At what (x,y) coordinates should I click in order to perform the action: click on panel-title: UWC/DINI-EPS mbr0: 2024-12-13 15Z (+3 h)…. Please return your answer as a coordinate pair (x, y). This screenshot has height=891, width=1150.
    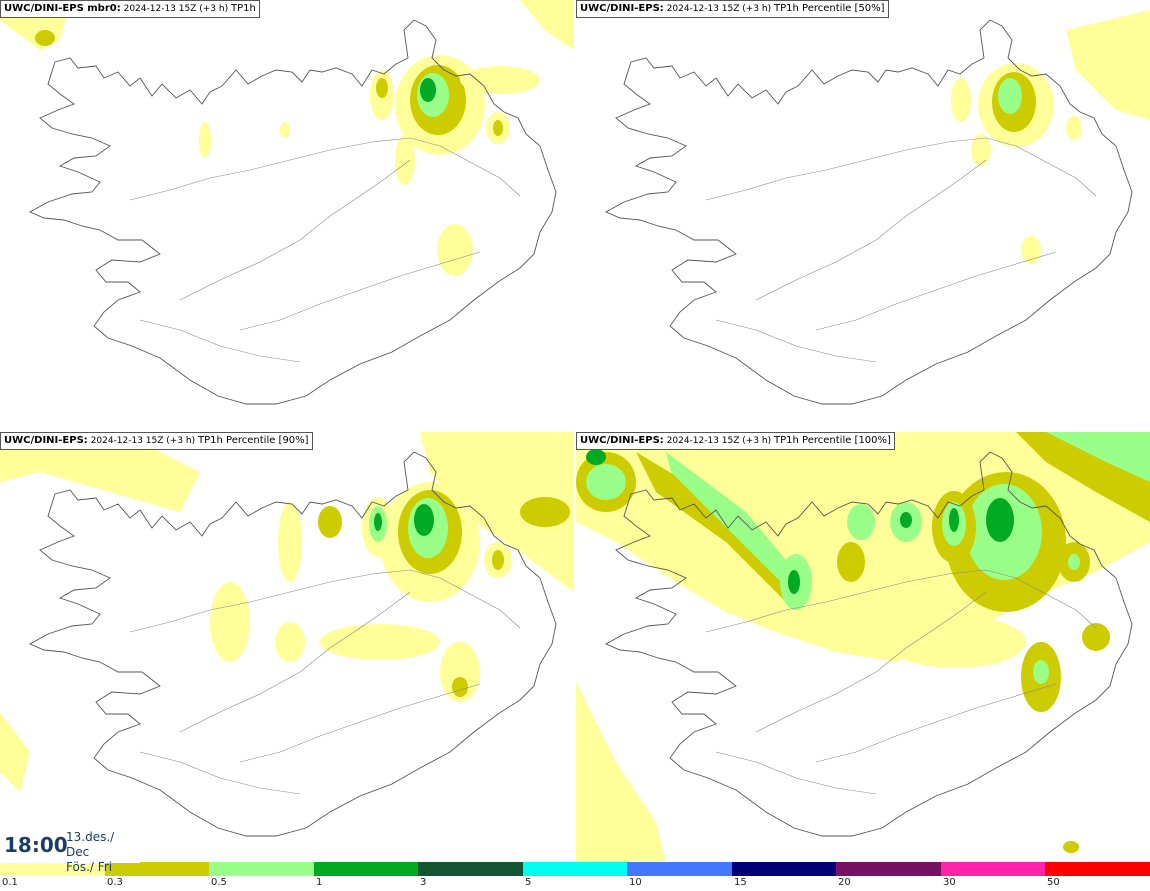
    Looking at the image, I should click on (130, 9).